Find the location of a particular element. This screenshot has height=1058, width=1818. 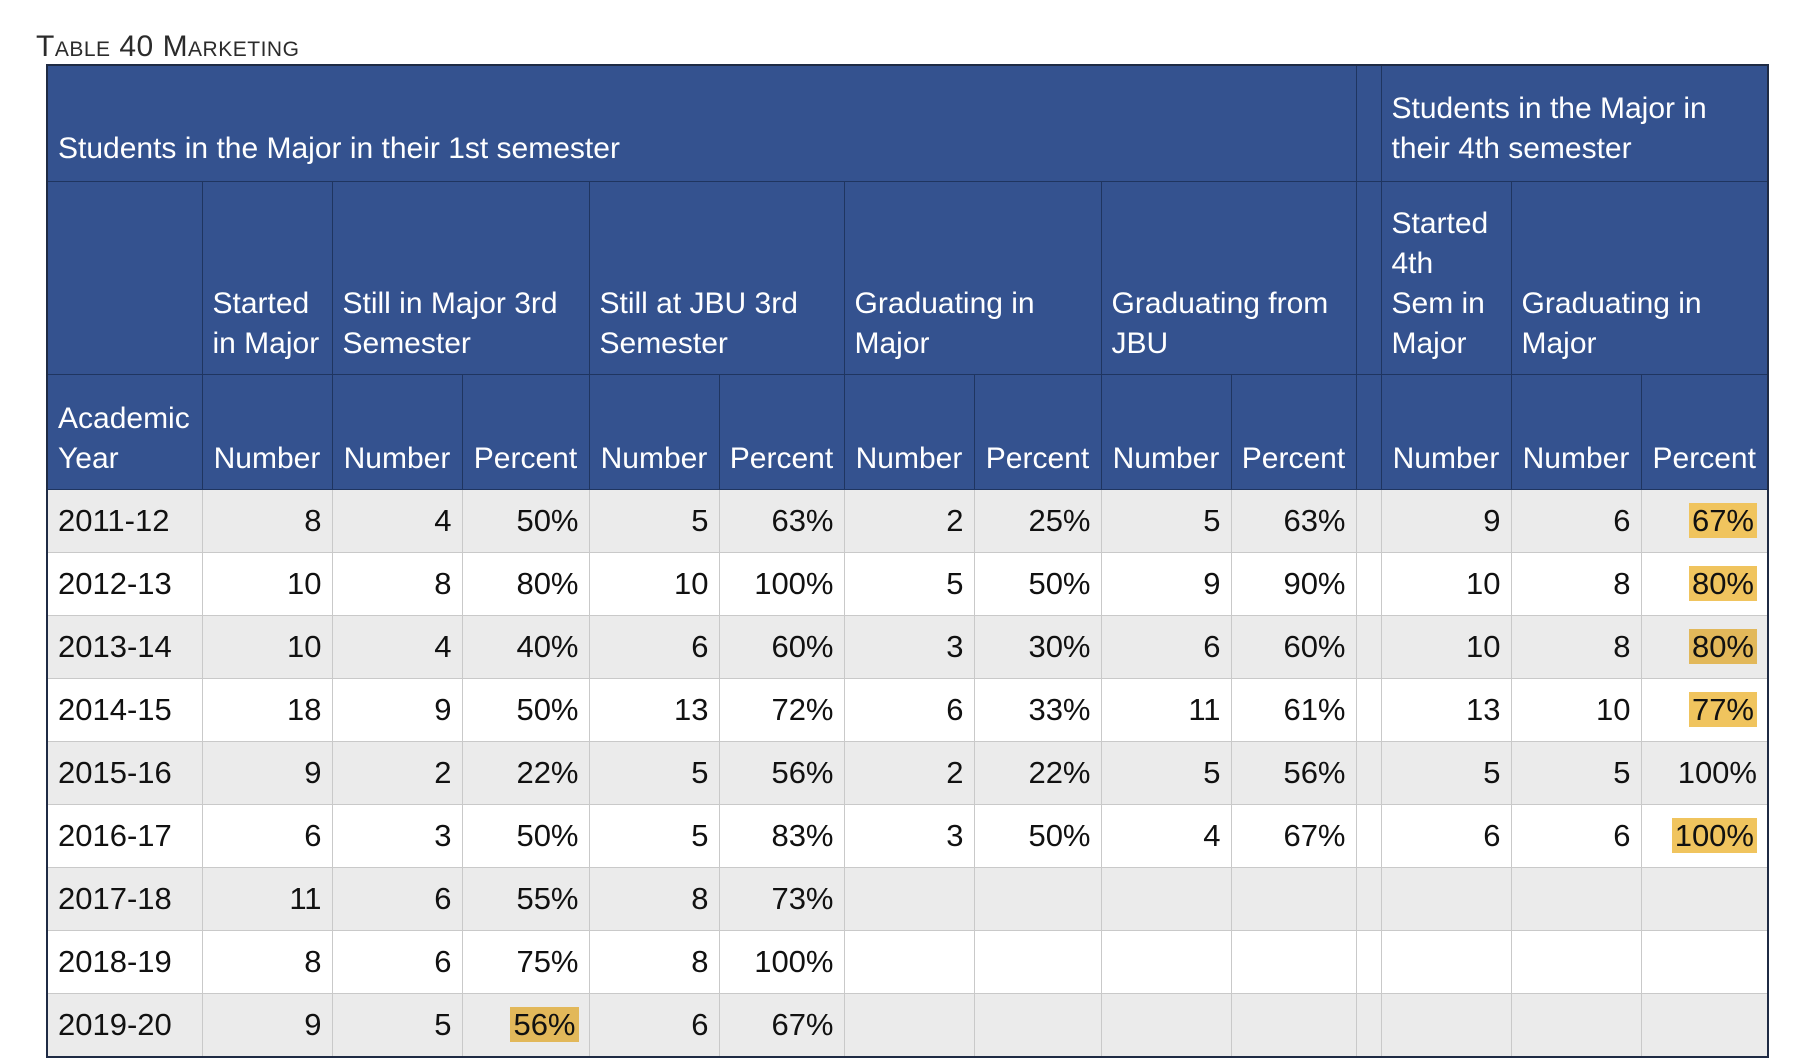

cell-still-jbu-number: 6 is located at coordinates (654, 647).